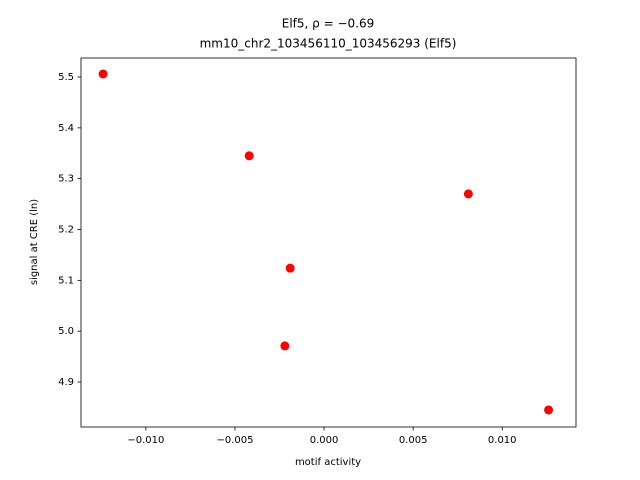 The width and height of the screenshot is (640, 480). I want to click on chart-title: Elf5, ρ = −0.69, so click(328, 24).